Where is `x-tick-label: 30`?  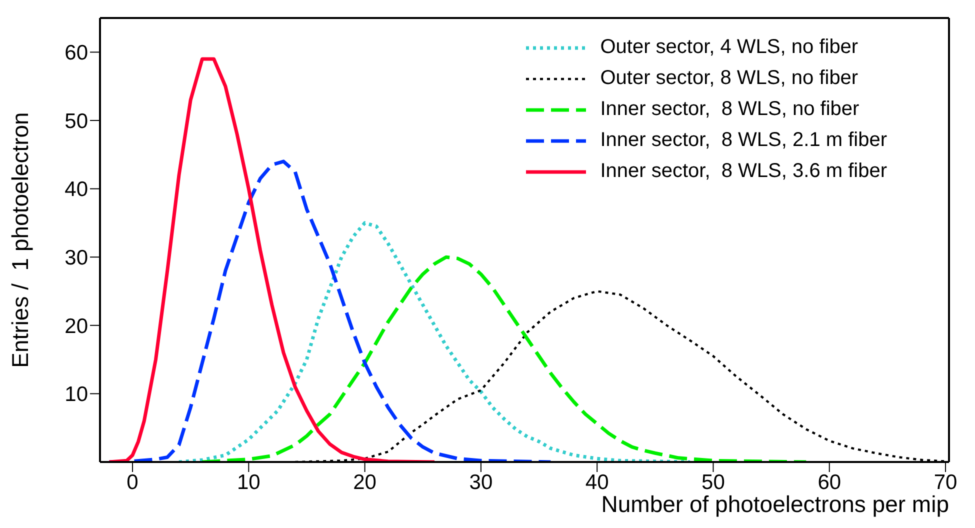 x-tick-label: 30 is located at coordinates (481, 482).